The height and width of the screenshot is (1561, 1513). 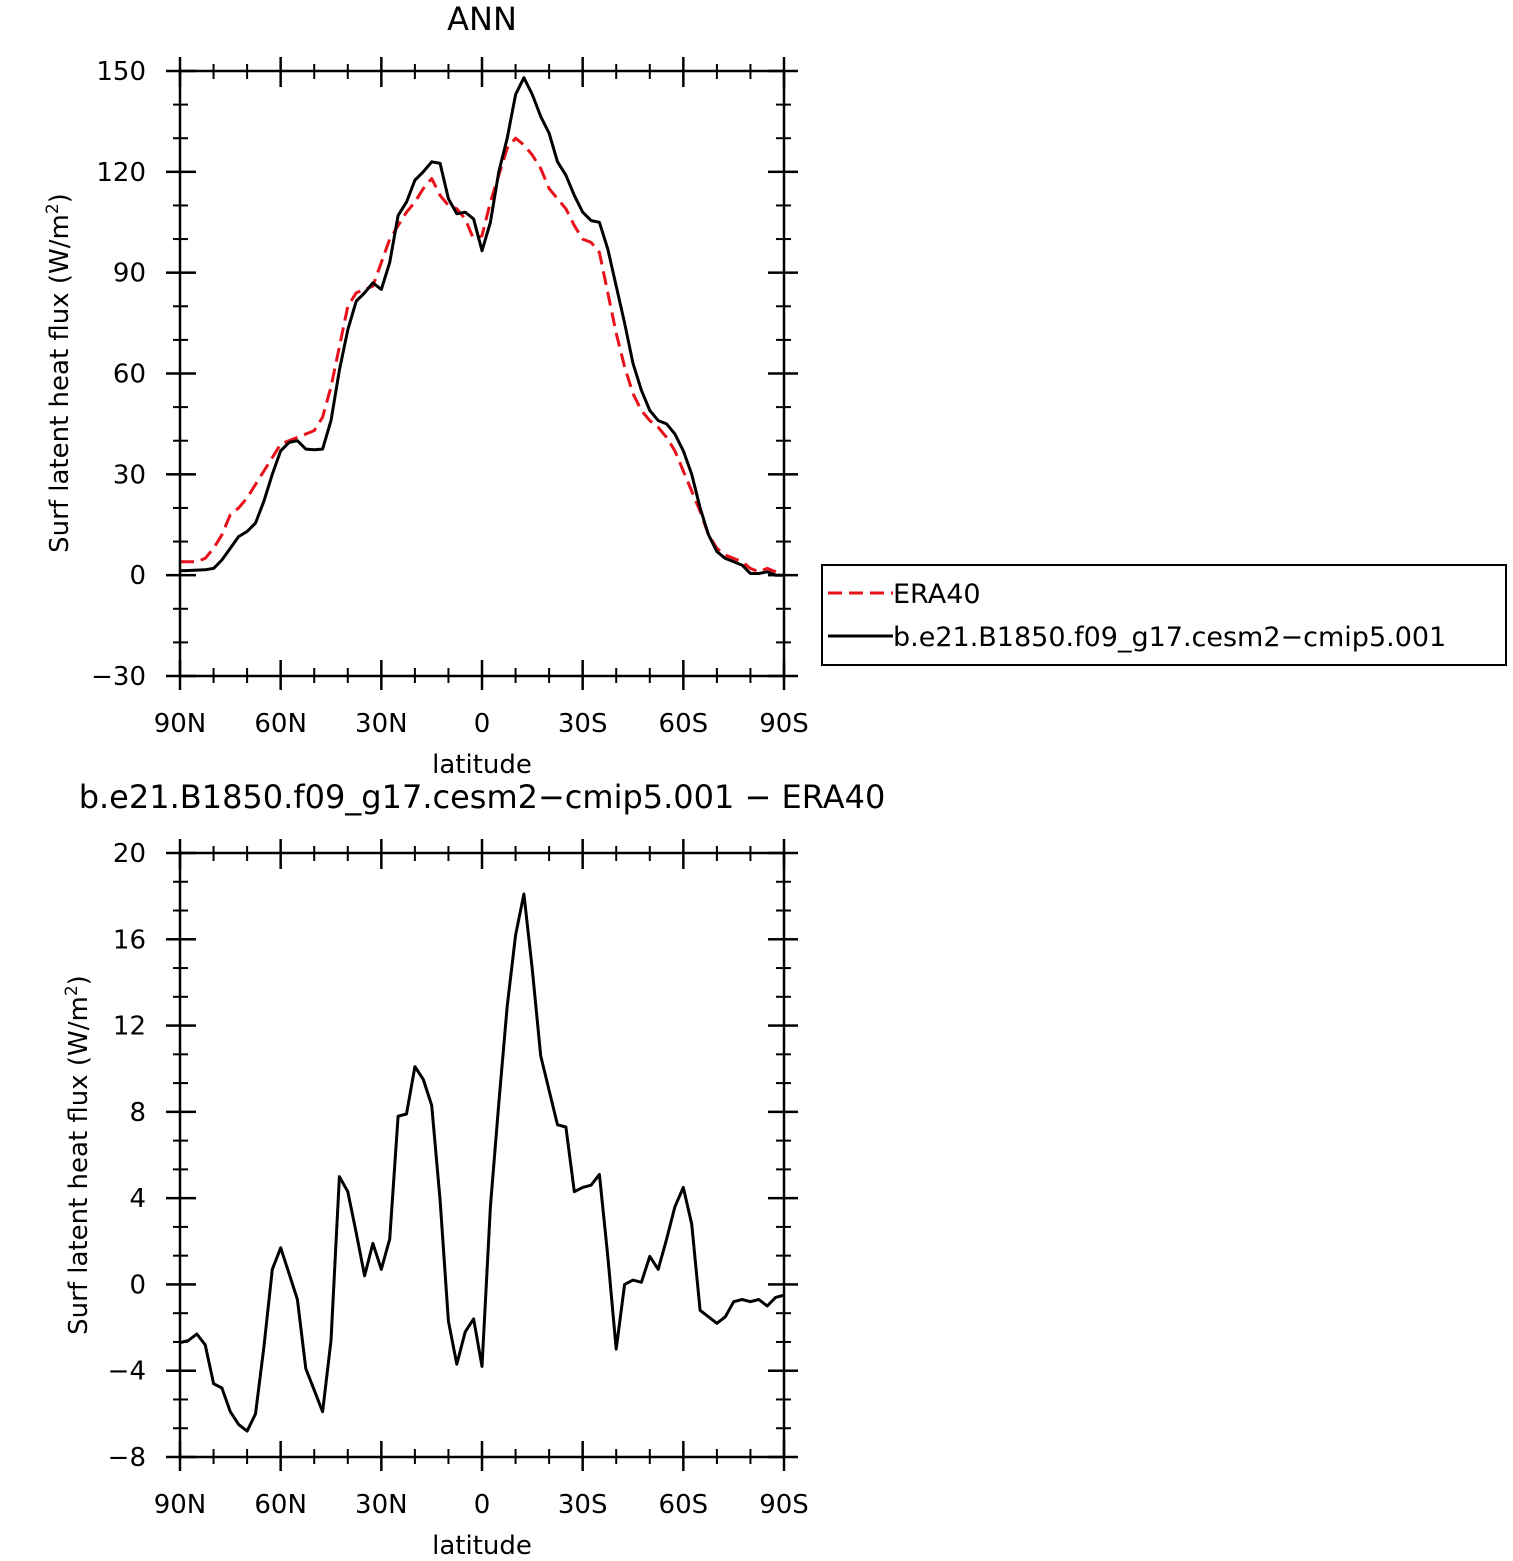 What do you see at coordinates (137, 1113) in the screenshot?
I see `y-tick-label: 8` at bounding box center [137, 1113].